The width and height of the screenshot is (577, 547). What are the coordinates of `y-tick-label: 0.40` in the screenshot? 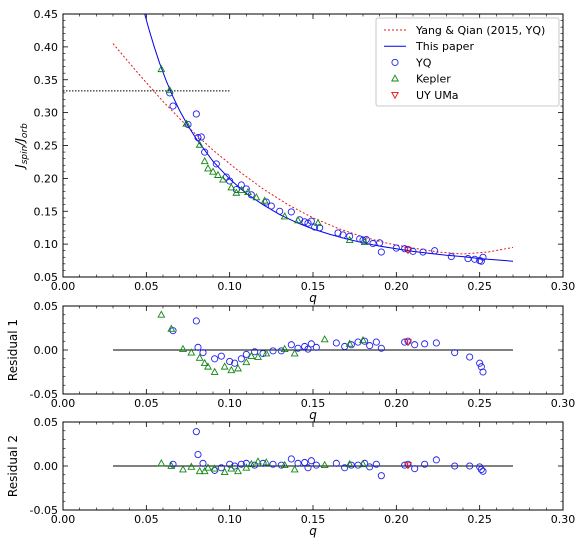 It's located at (46, 47).